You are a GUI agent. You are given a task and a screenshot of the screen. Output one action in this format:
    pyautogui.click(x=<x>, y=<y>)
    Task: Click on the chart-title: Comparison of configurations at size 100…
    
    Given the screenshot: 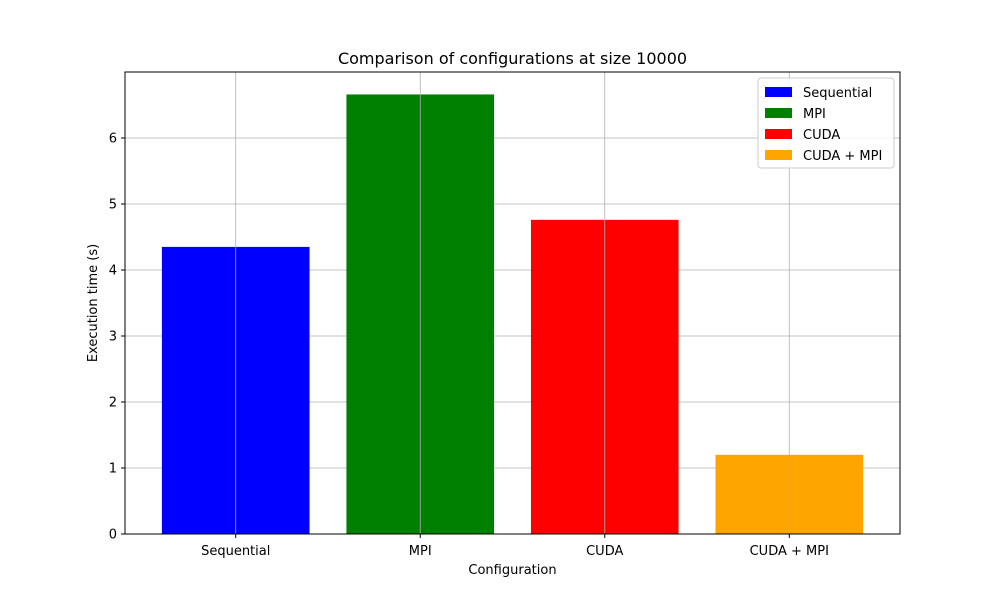 What is the action you would take?
    pyautogui.click(x=512, y=58)
    